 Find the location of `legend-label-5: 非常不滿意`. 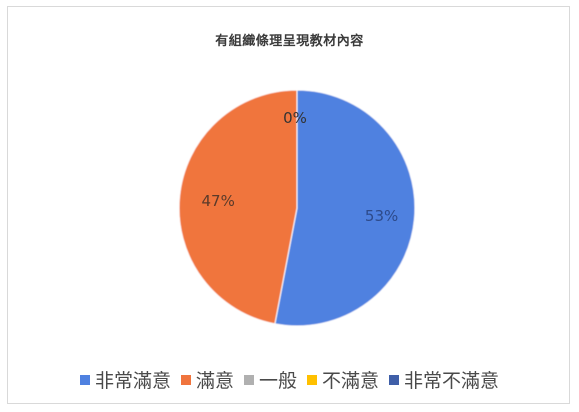

legend-label-5: 非常不滿意 is located at coordinates (452, 381).